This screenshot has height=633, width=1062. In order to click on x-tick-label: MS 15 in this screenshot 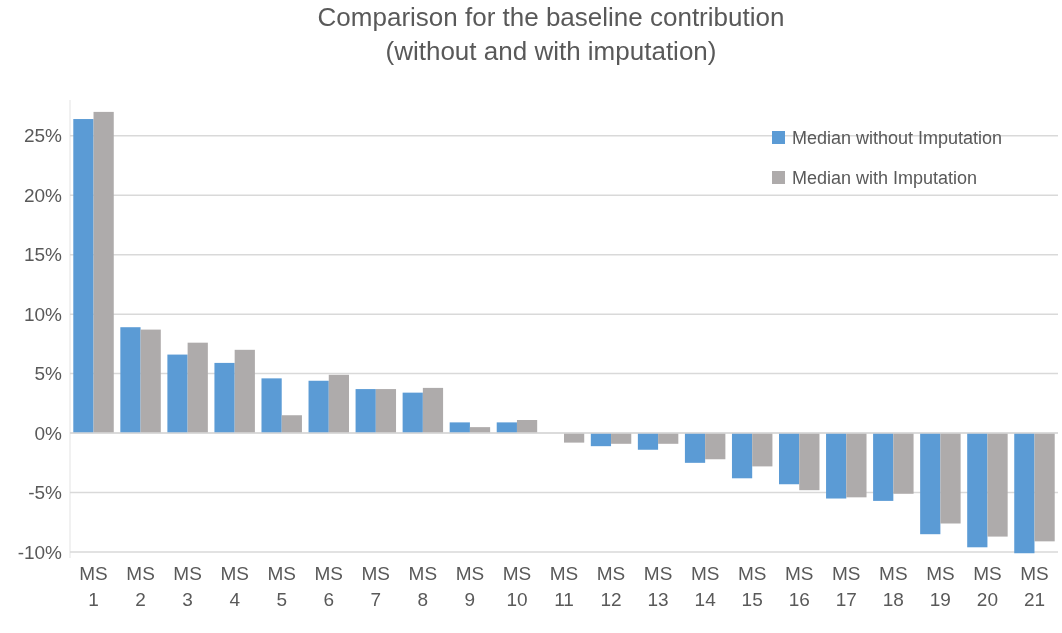, I will do `click(752, 586)`.